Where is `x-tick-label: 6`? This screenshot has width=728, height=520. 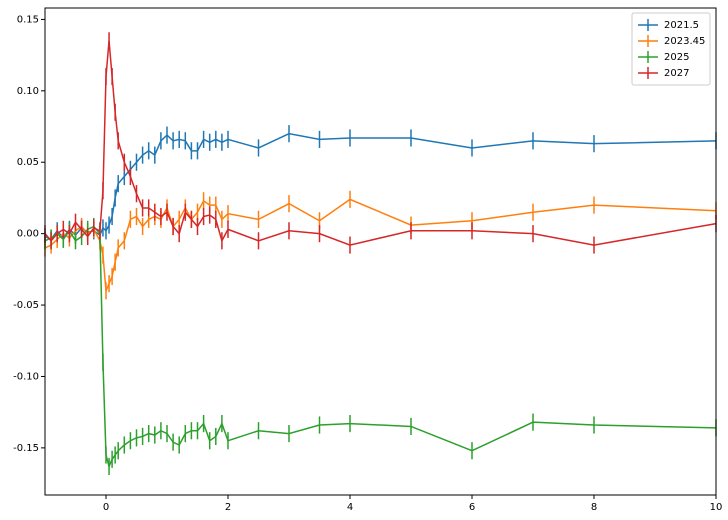
x-tick-label: 6 is located at coordinates (472, 507).